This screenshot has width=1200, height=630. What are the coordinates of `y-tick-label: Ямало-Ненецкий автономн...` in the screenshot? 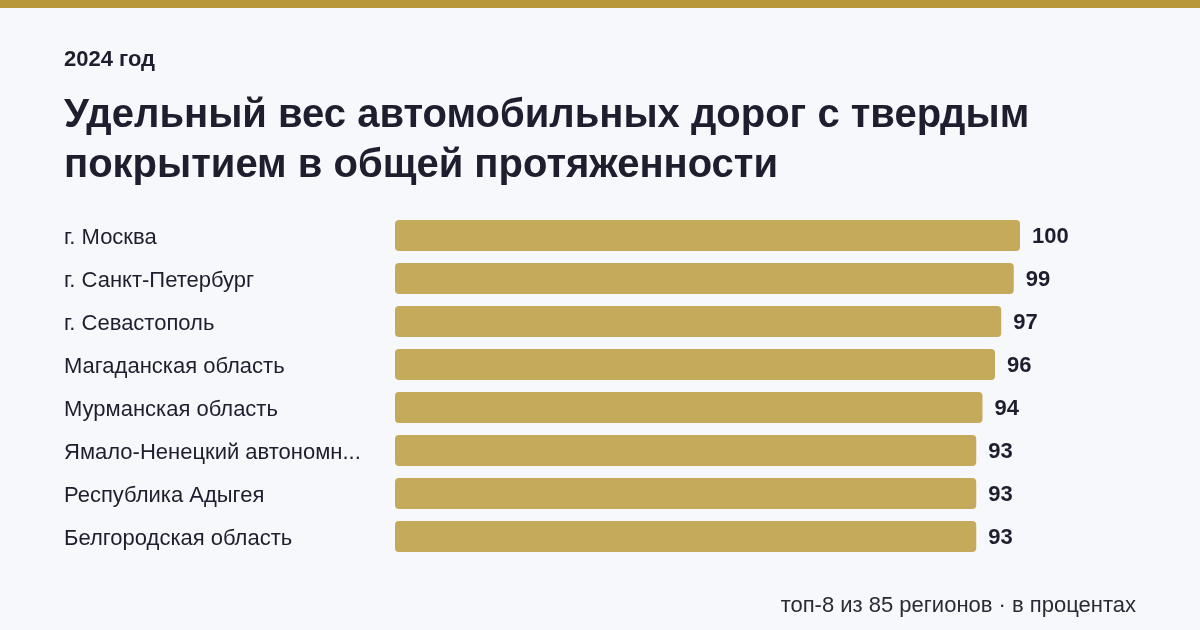 It's located at (212, 451).